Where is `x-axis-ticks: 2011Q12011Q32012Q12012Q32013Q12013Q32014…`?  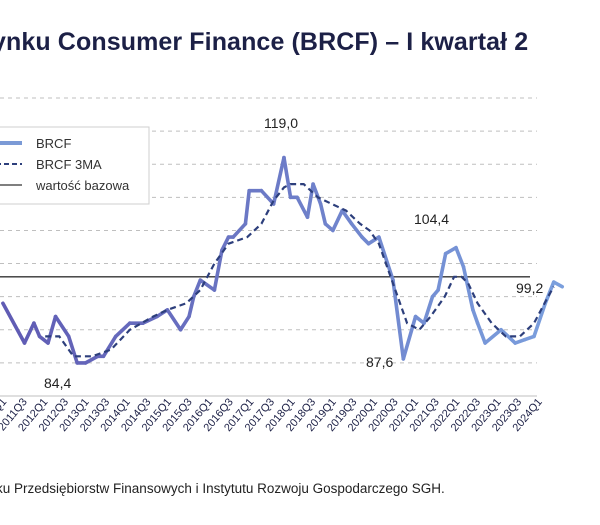 x-axis-ticks: 2011Q12011Q32012Q12012Q32013Q12013Q32014… is located at coordinates (272, 415).